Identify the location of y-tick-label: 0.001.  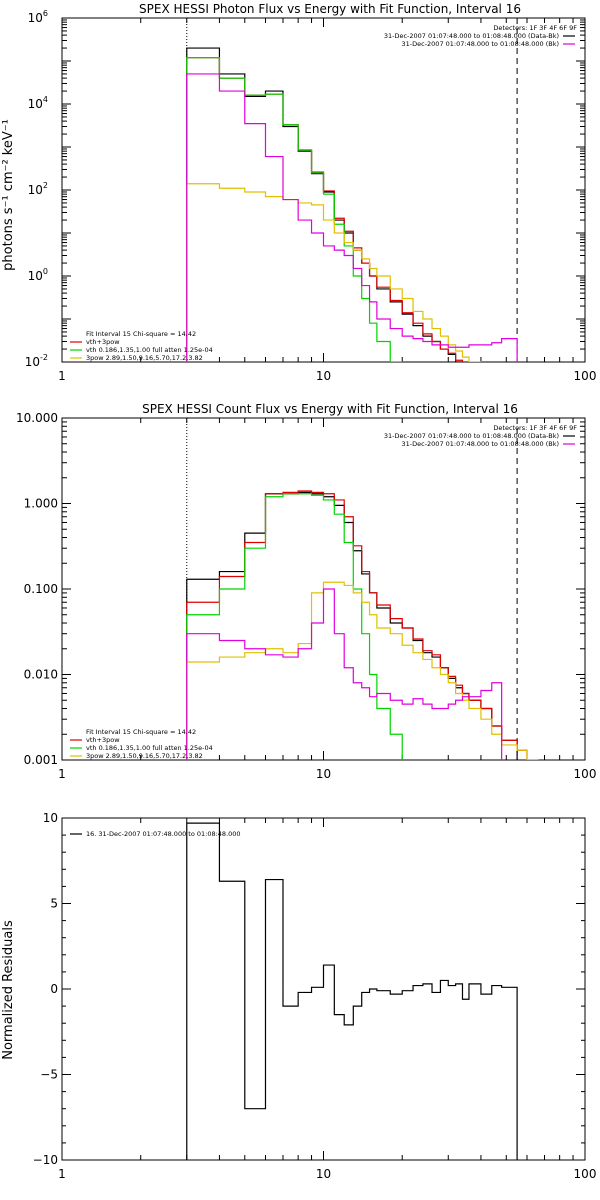
(41, 760).